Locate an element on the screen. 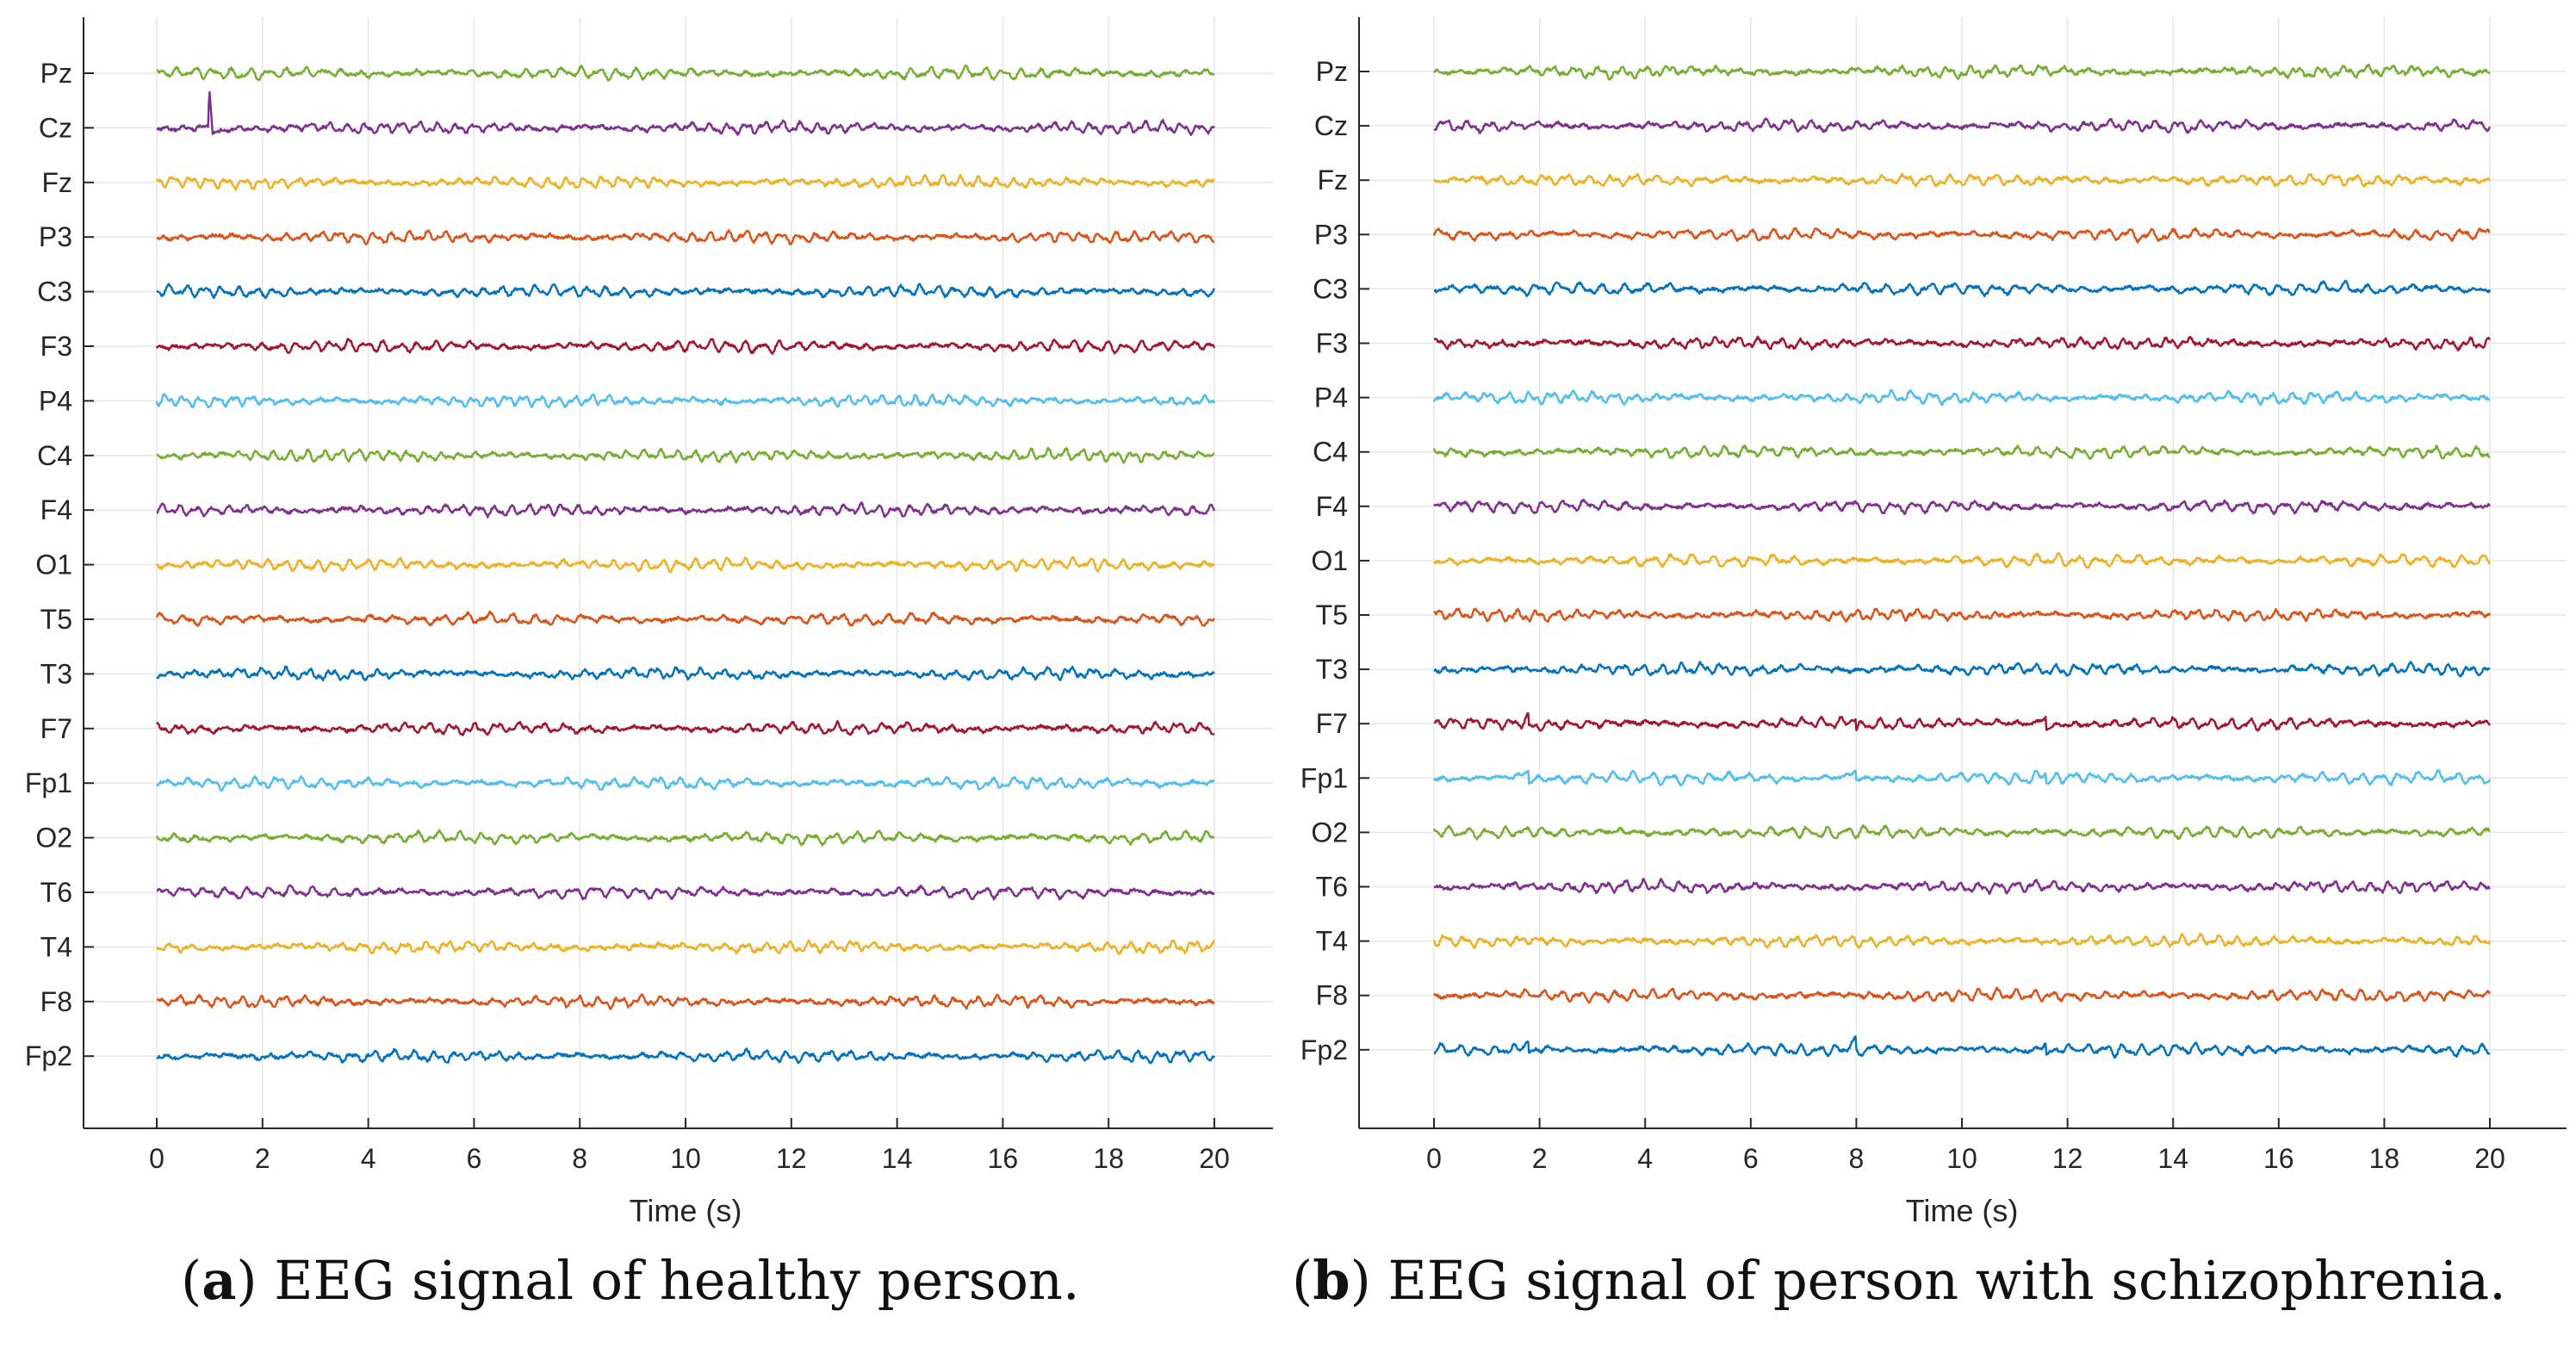 The image size is (2576, 1354). trace-f8 is located at coordinates (685, 1001).